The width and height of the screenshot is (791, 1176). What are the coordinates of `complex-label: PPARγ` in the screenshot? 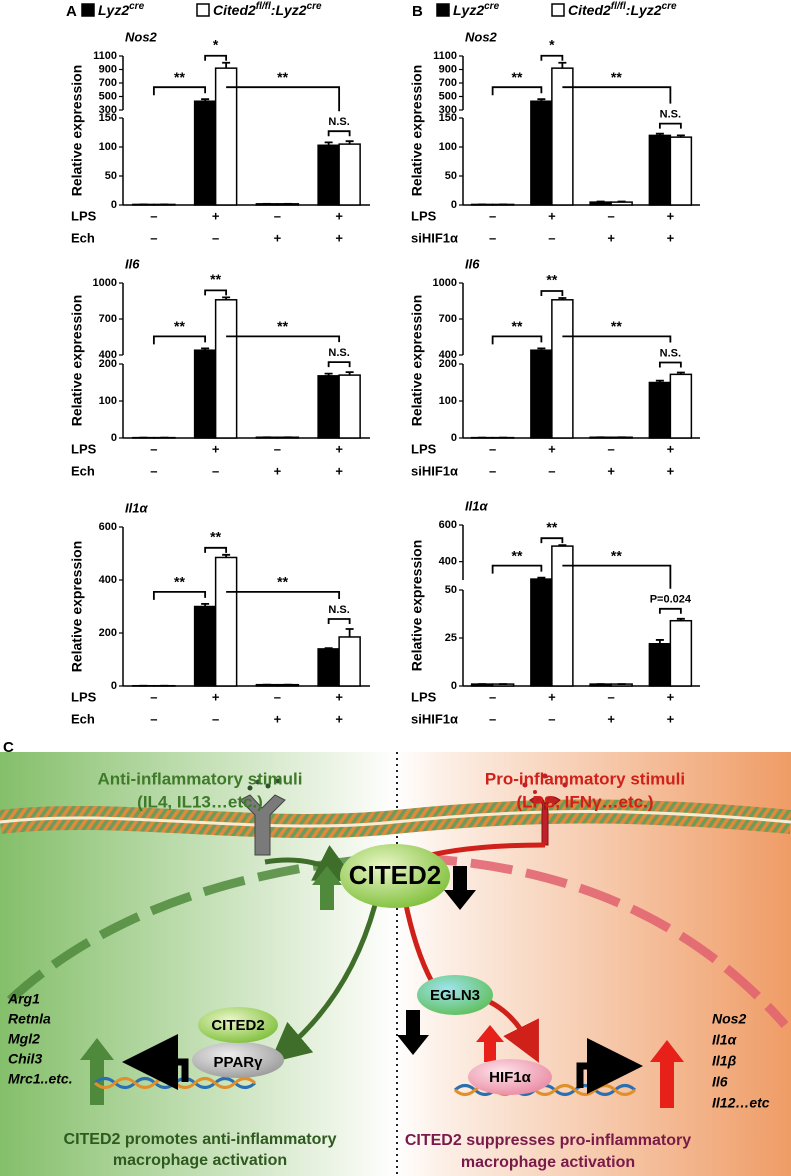 It's located at (239, 1062).